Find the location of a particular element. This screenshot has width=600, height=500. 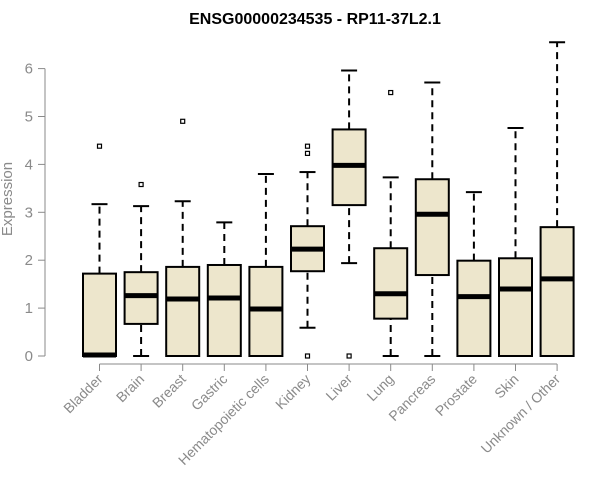

box-pancreas is located at coordinates (432, 219).